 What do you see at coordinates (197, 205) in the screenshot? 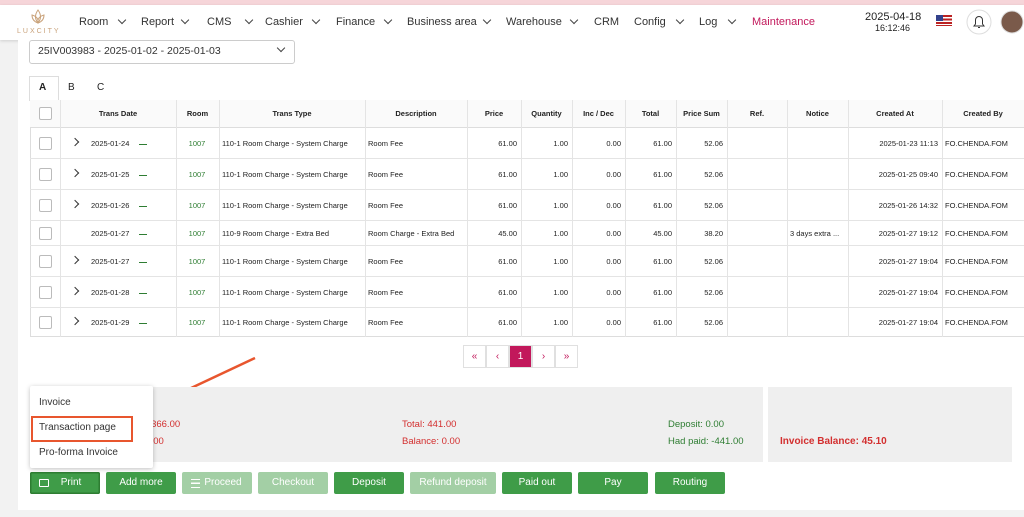
I see `cell-room: 1007` at bounding box center [197, 205].